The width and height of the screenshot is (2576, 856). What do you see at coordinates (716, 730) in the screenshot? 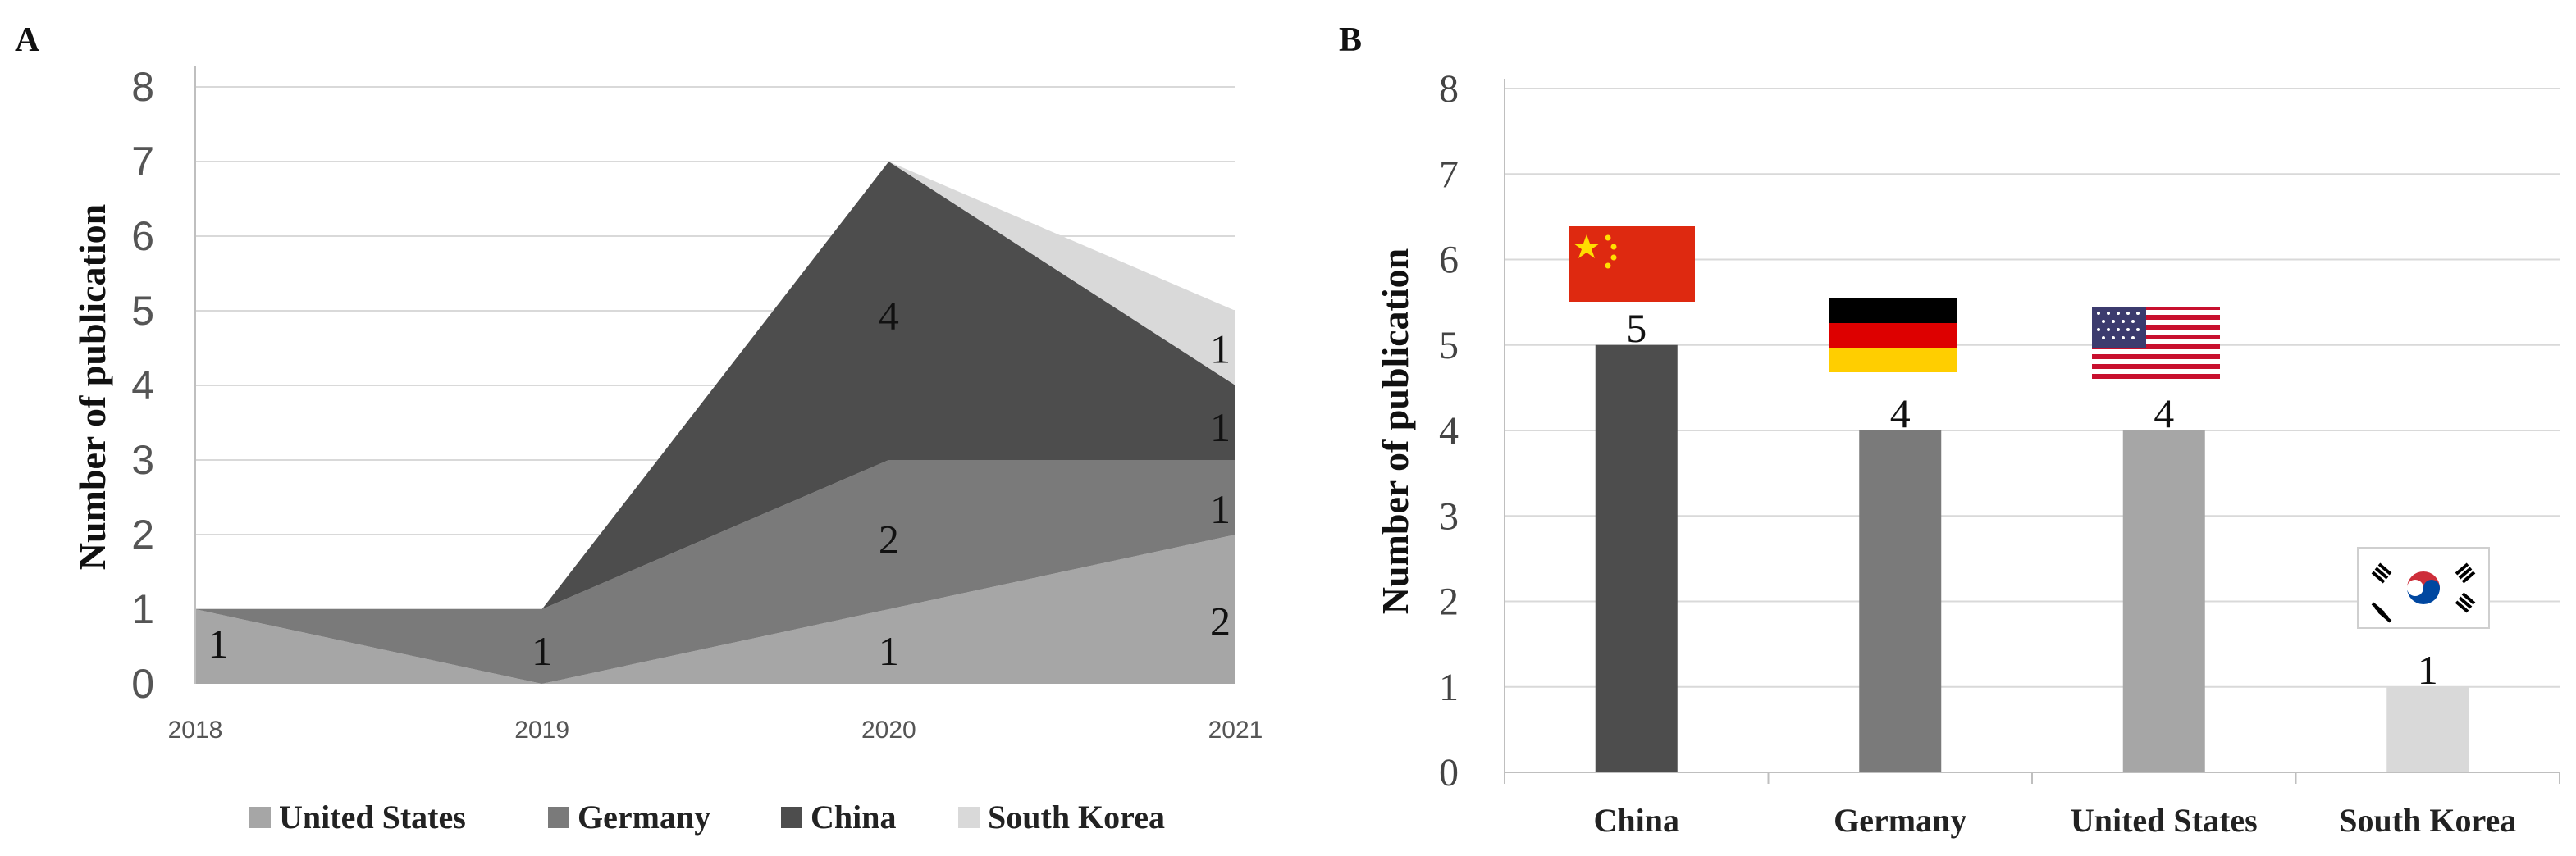
I see `x-tick-labels: 2018 2019 2020 2021` at bounding box center [716, 730].